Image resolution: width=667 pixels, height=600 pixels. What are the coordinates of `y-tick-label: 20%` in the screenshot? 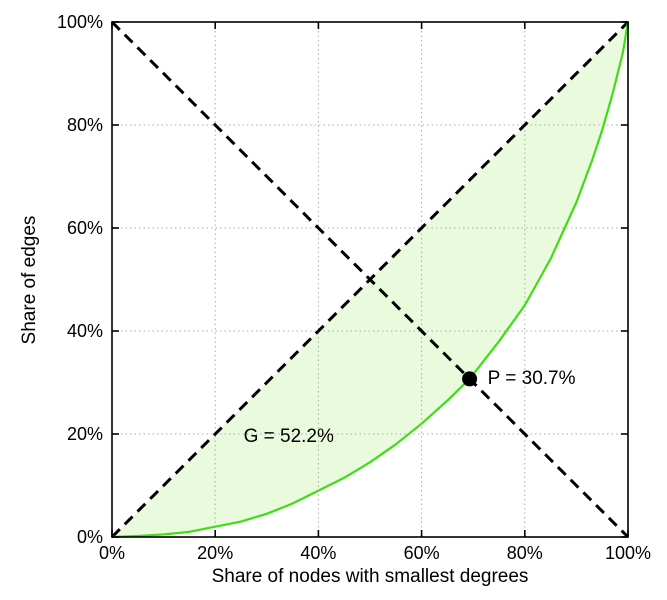 It's located at (85, 434).